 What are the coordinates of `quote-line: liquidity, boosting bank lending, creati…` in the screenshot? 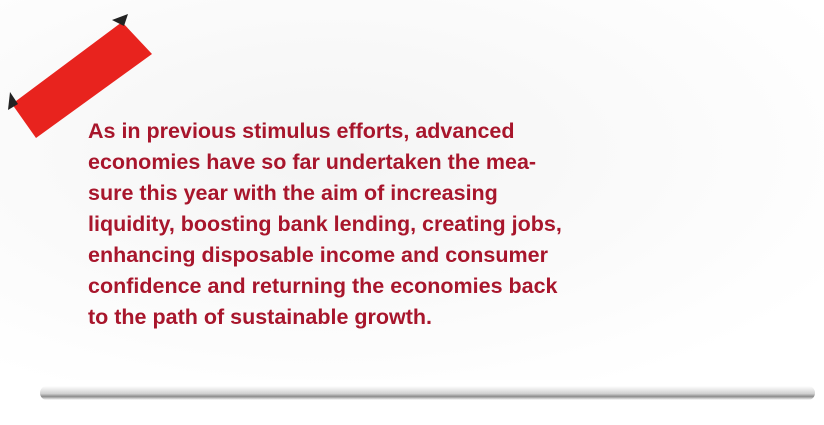 It's located at (325, 224).